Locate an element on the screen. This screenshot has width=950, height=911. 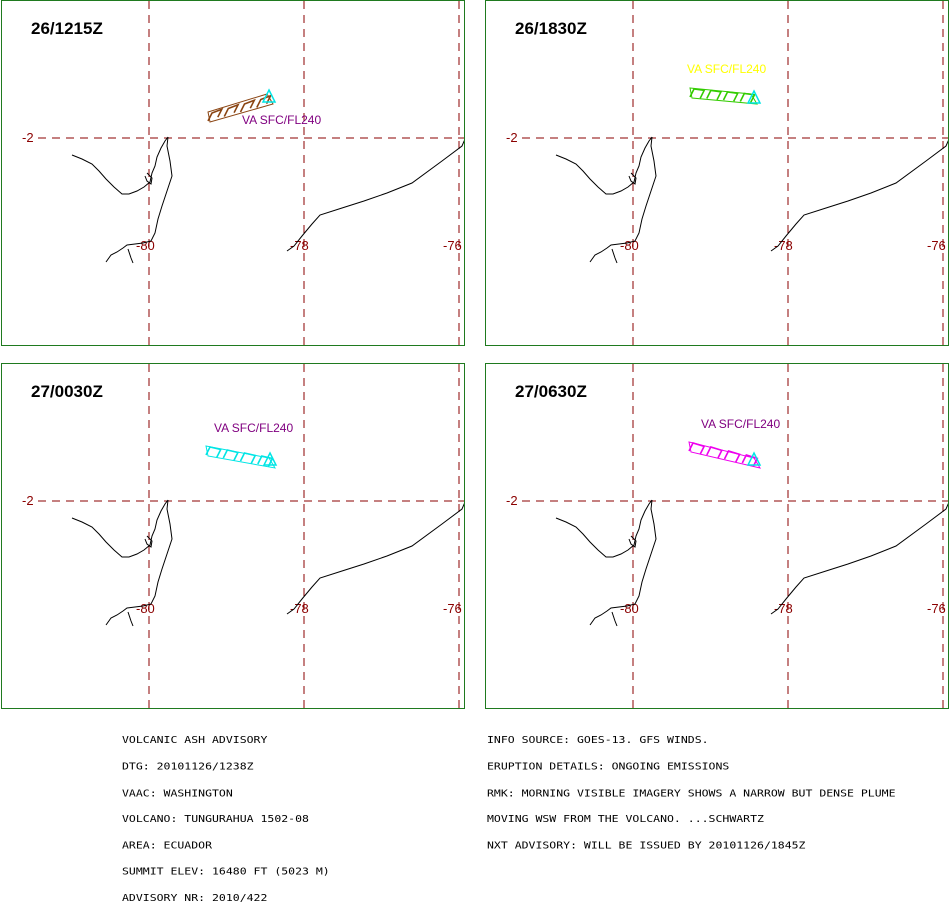
panel-time: 27/0630Z is located at coordinates (551, 391).